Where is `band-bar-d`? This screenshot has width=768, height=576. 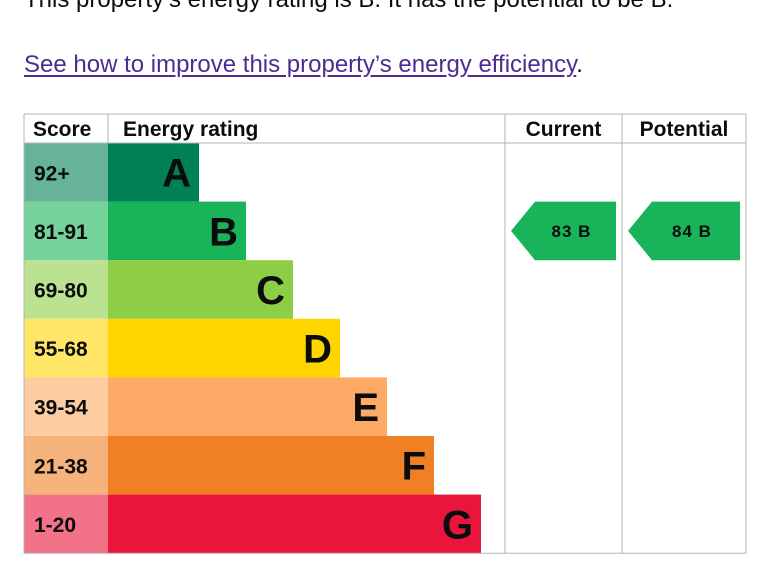
band-bar-d is located at coordinates (224, 348).